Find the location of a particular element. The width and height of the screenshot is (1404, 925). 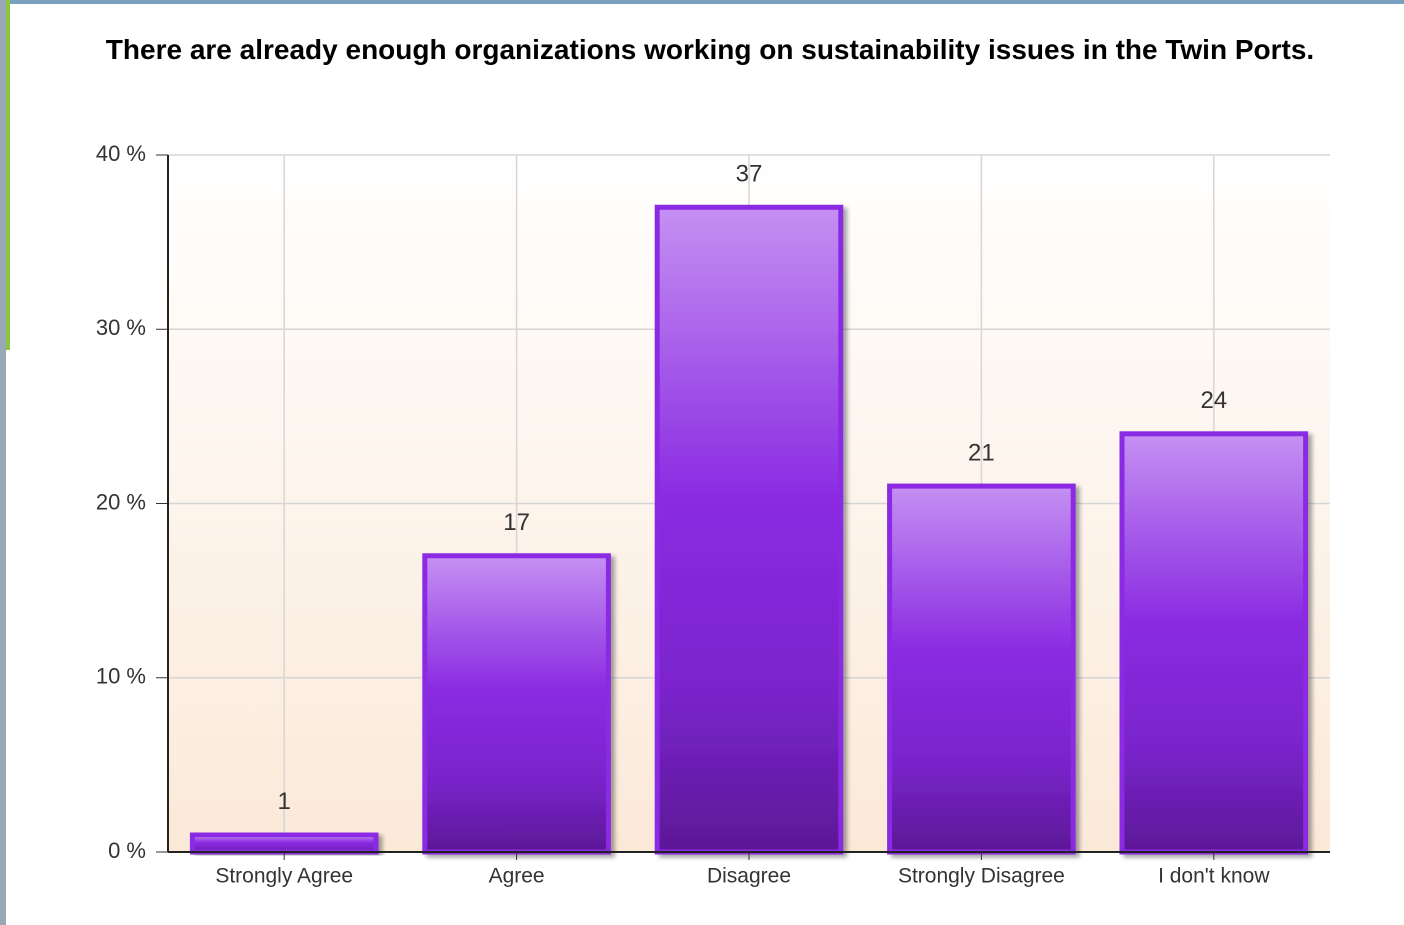

left-accent is located at coordinates (8, 175).